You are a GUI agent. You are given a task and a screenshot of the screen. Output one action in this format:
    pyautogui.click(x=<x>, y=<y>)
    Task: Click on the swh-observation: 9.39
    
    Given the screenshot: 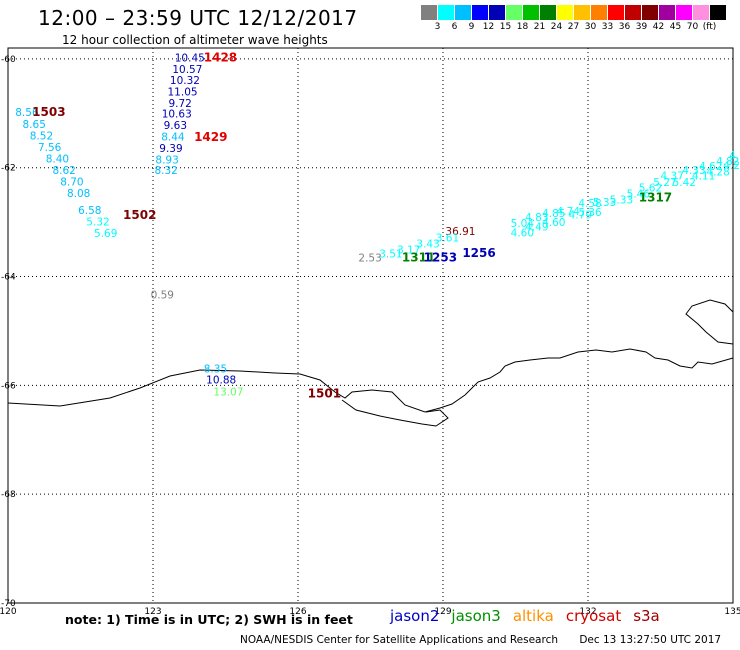 What is the action you would take?
    pyautogui.click(x=170, y=149)
    